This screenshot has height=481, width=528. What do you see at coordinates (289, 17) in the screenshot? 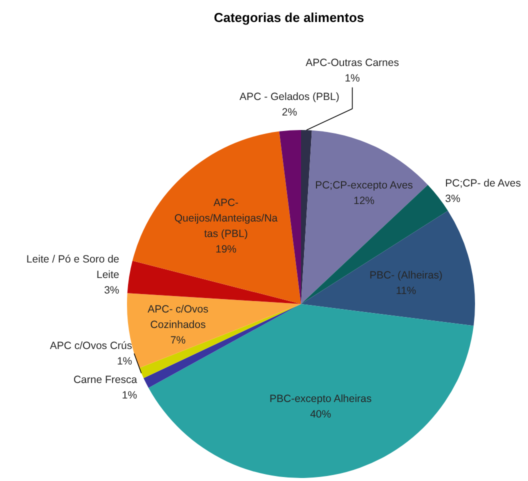
I see `chart-title: Categorias de alimentos` at bounding box center [289, 17].